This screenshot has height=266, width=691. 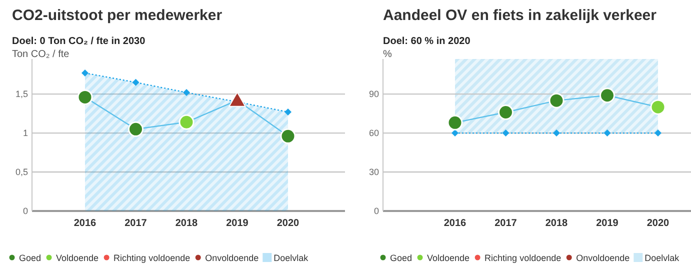 I want to click on y-tick-label: 90, so click(x=373, y=93).